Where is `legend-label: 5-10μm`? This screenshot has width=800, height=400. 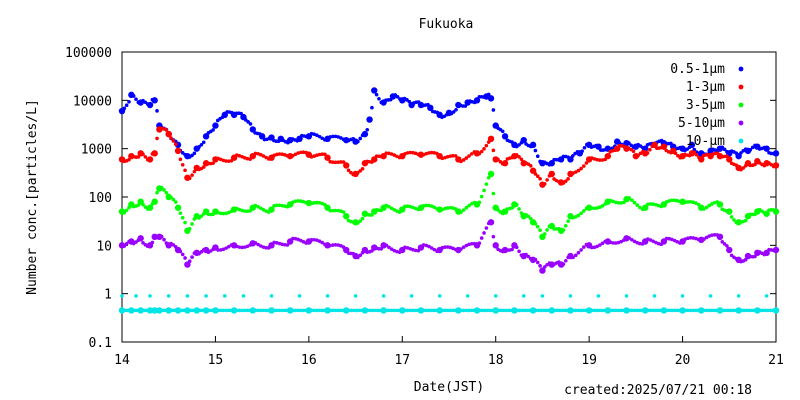
legend-label: 5-10μm is located at coordinates (701, 123).